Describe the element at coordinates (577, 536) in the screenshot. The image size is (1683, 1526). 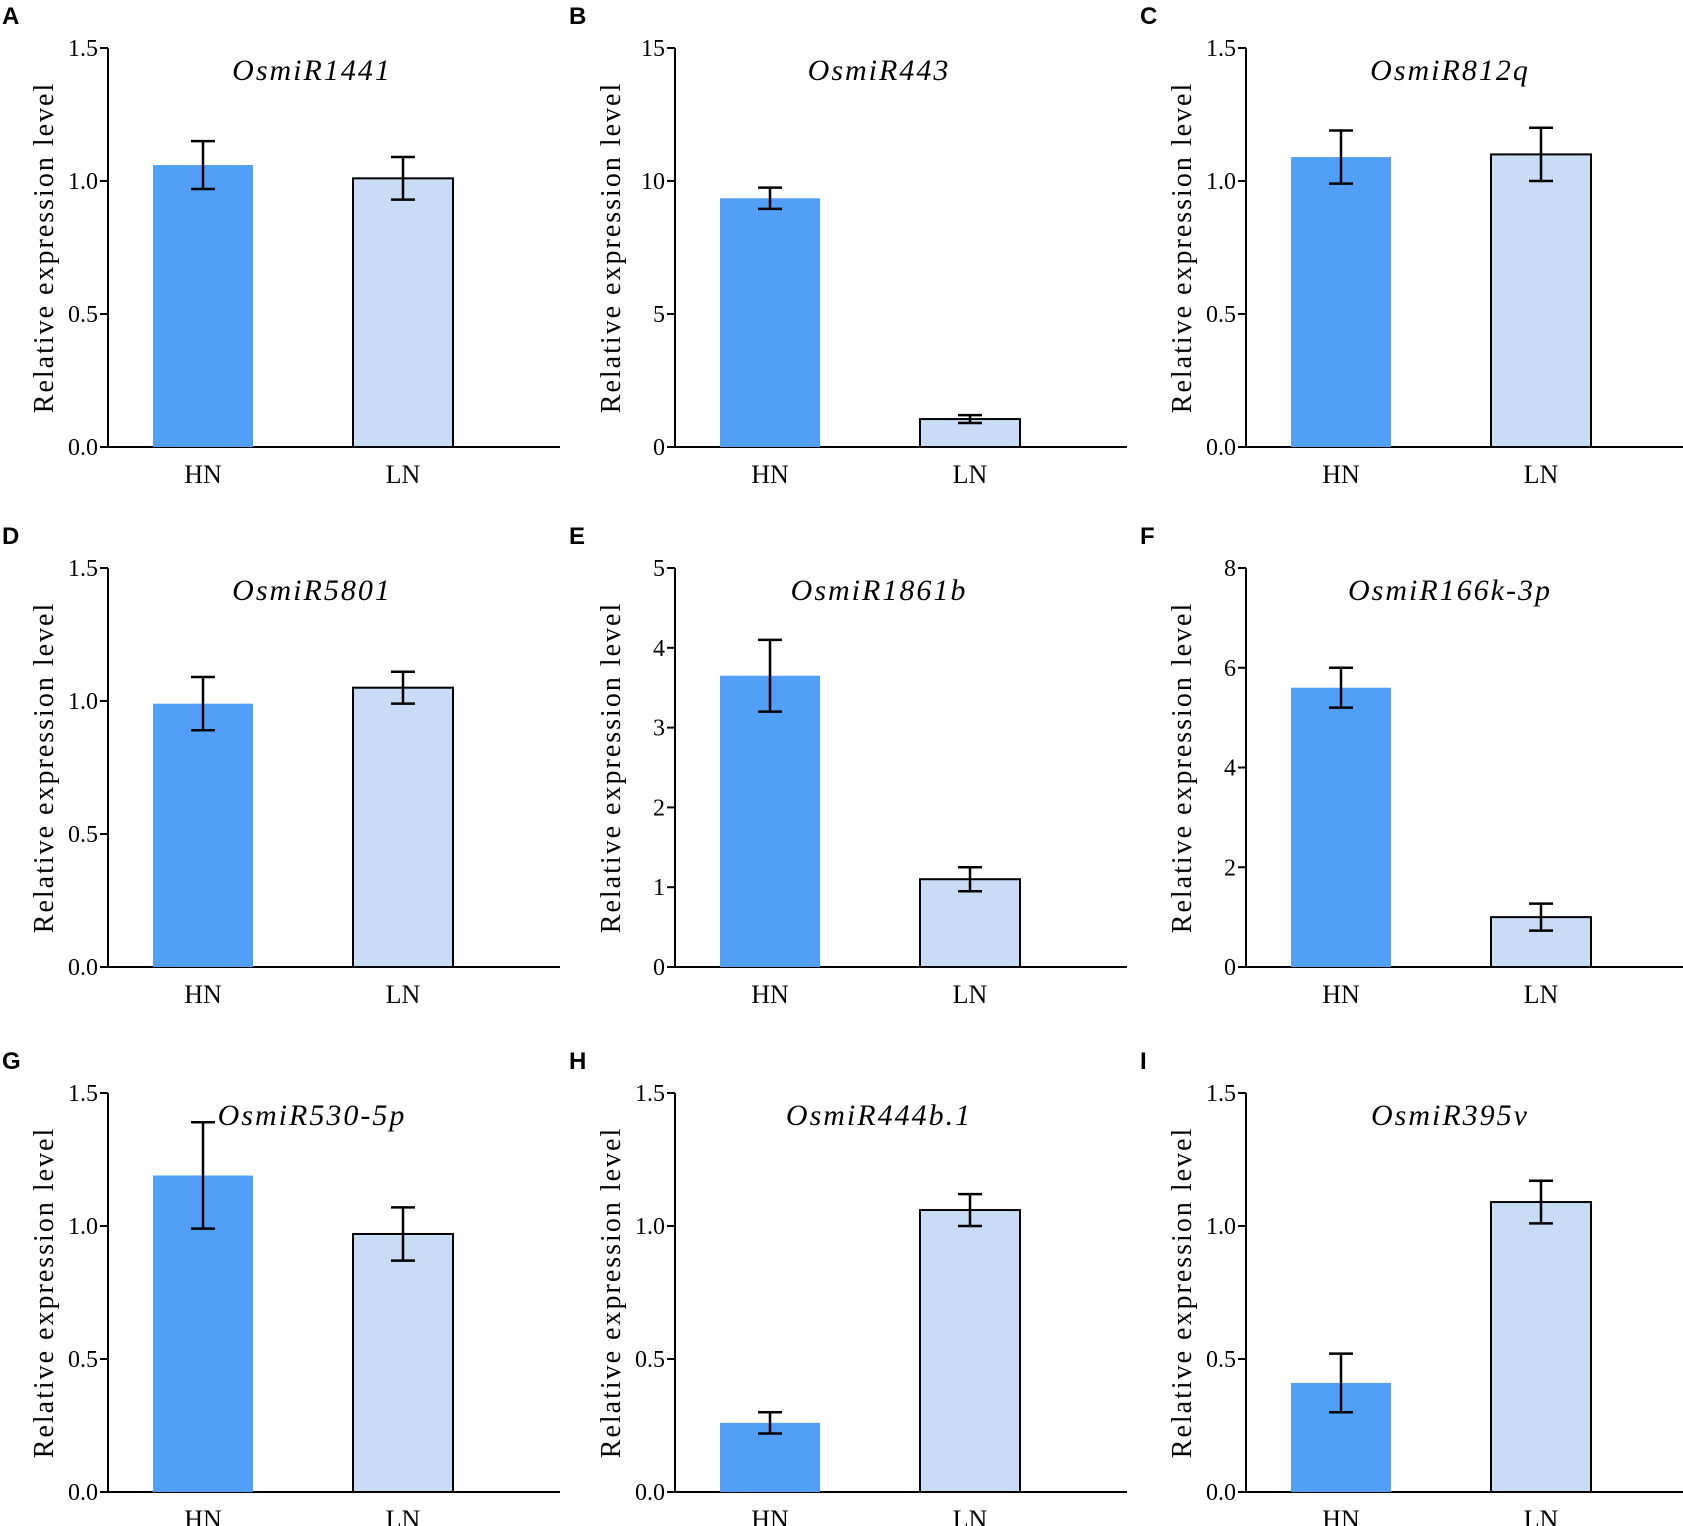
I see `panel-letter: E` at that location.